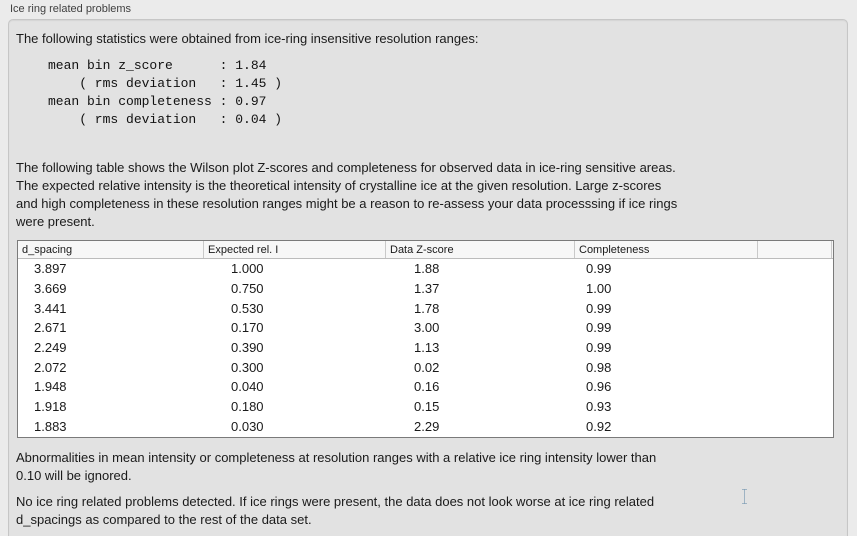  I want to click on table-cell: 2.29, so click(427, 426).